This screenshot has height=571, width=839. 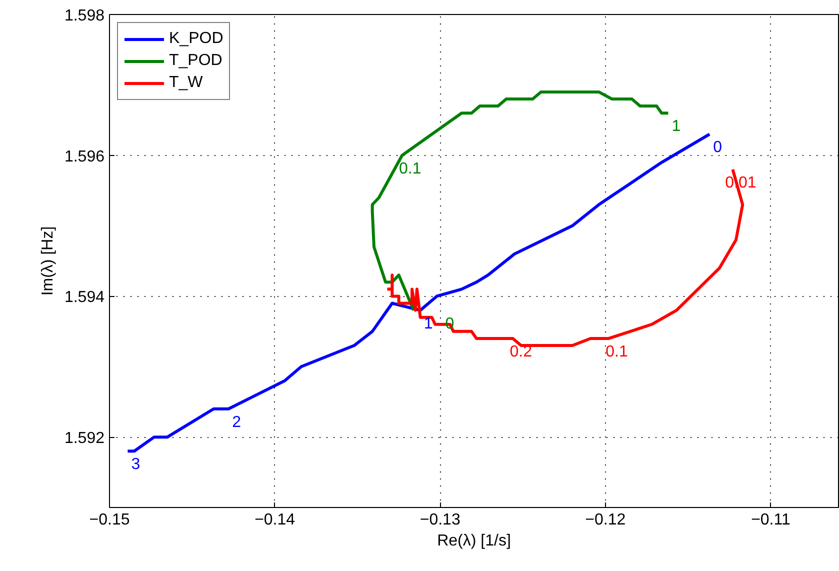 What do you see at coordinates (84, 157) in the screenshot?
I see `y-tick-label: 1.596` at bounding box center [84, 157].